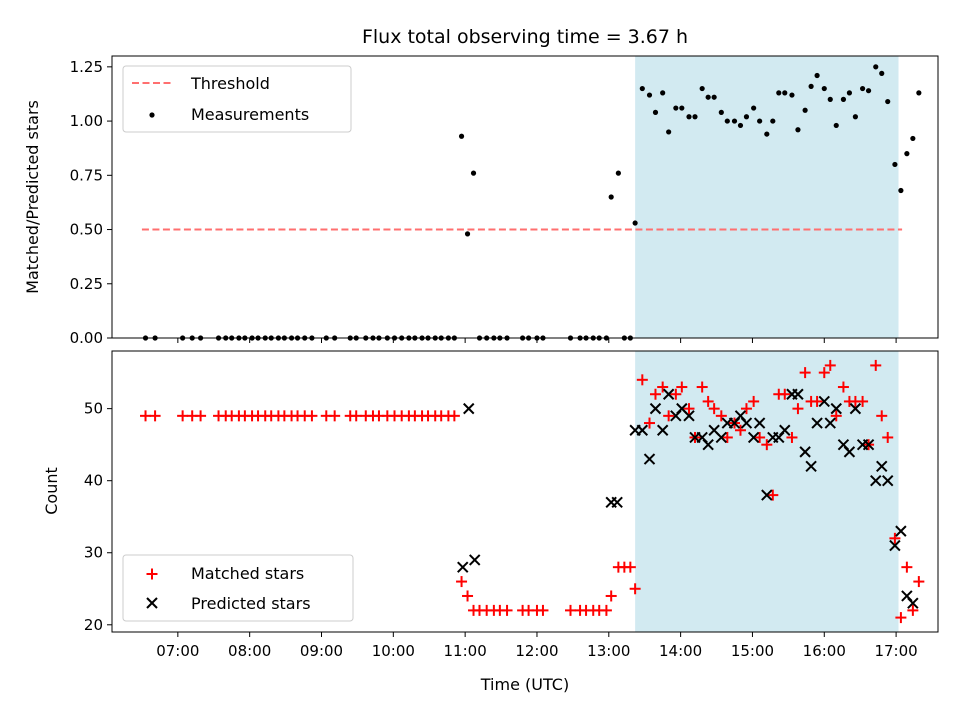  I want to click on matched-stars-legend-label: Matched stars, so click(247, 573).